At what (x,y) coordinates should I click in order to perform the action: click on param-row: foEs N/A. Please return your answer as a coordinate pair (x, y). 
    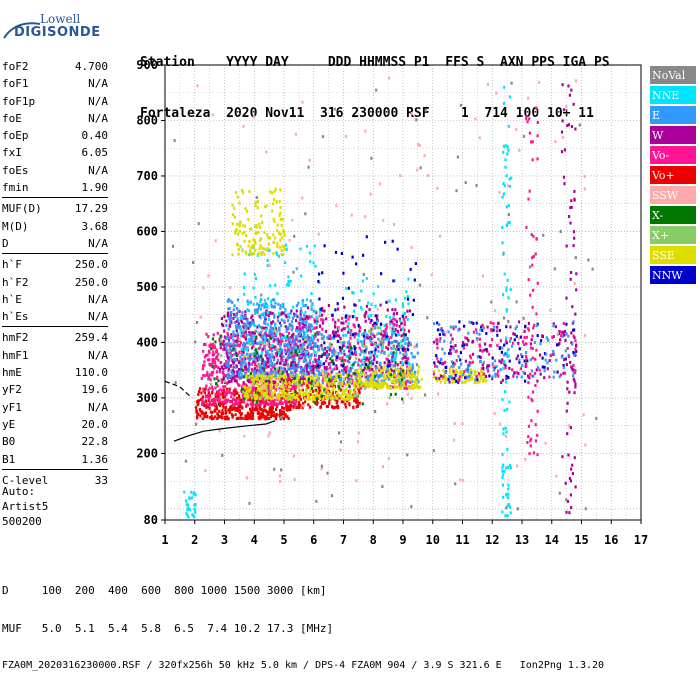
    Looking at the image, I should click on (55, 170).